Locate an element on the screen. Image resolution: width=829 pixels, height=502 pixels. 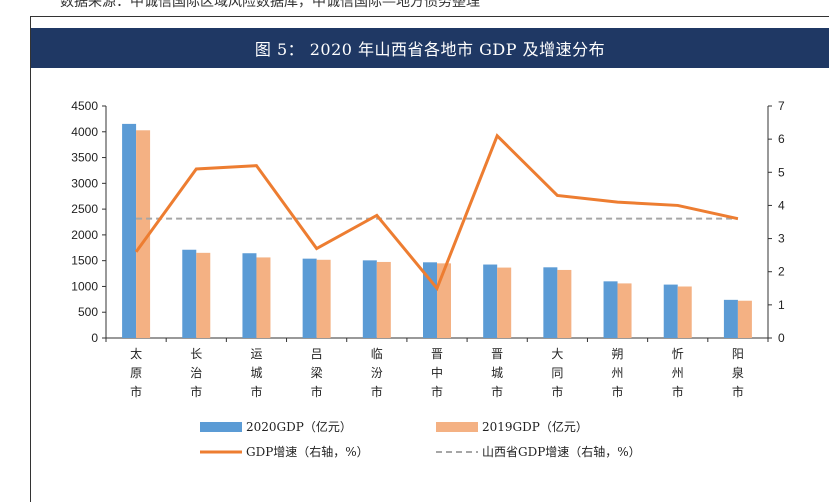
x-tick-label: 朔州市 is located at coordinates (618, 372).